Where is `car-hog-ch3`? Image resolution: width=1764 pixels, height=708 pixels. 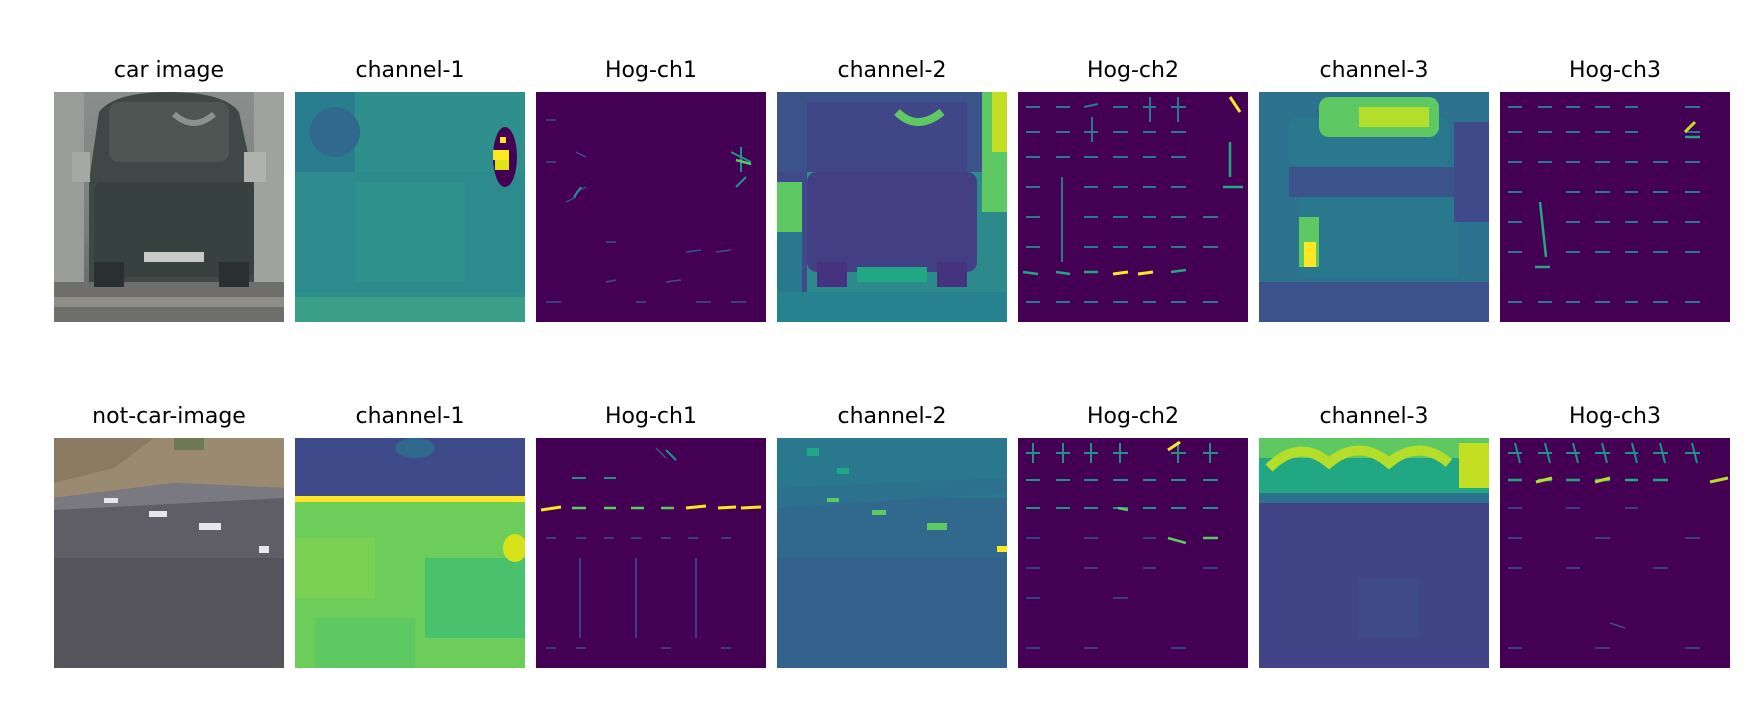 car-hog-ch3 is located at coordinates (1615, 207).